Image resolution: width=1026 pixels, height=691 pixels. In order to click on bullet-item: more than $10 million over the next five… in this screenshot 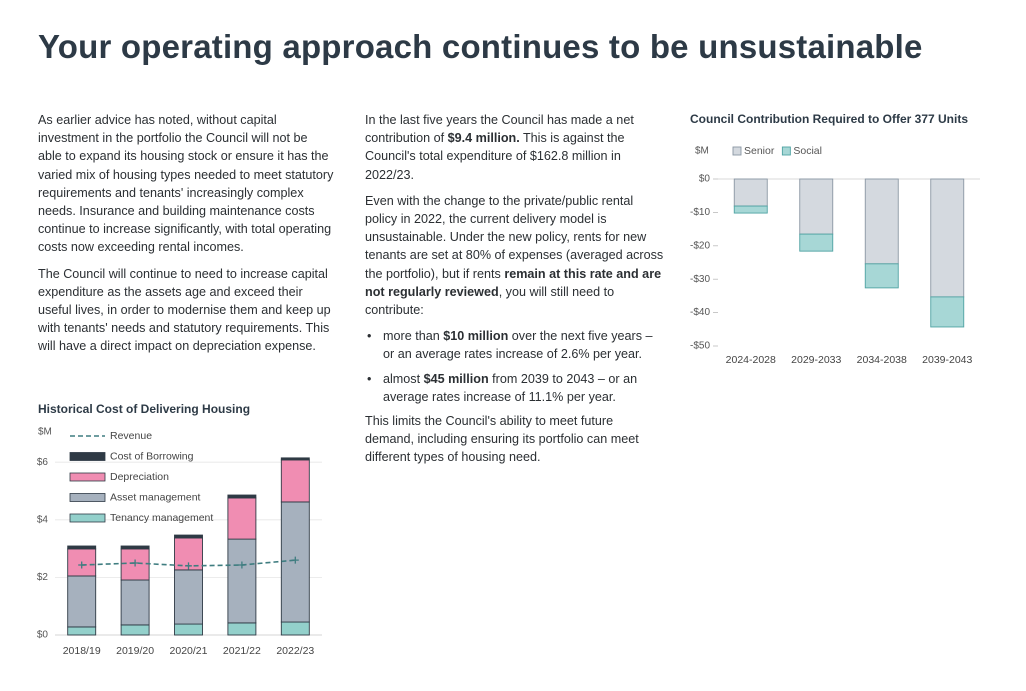, I will do `click(515, 345)`.